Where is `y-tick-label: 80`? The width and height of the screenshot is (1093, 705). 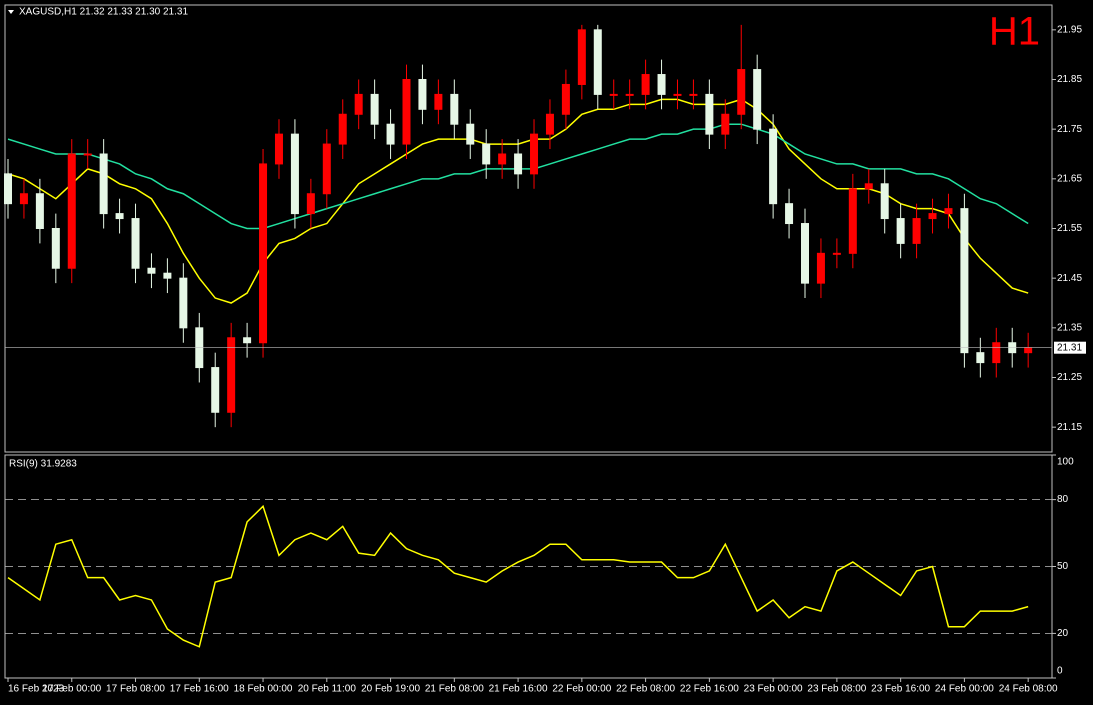 y-tick-label: 80 is located at coordinates (1063, 499).